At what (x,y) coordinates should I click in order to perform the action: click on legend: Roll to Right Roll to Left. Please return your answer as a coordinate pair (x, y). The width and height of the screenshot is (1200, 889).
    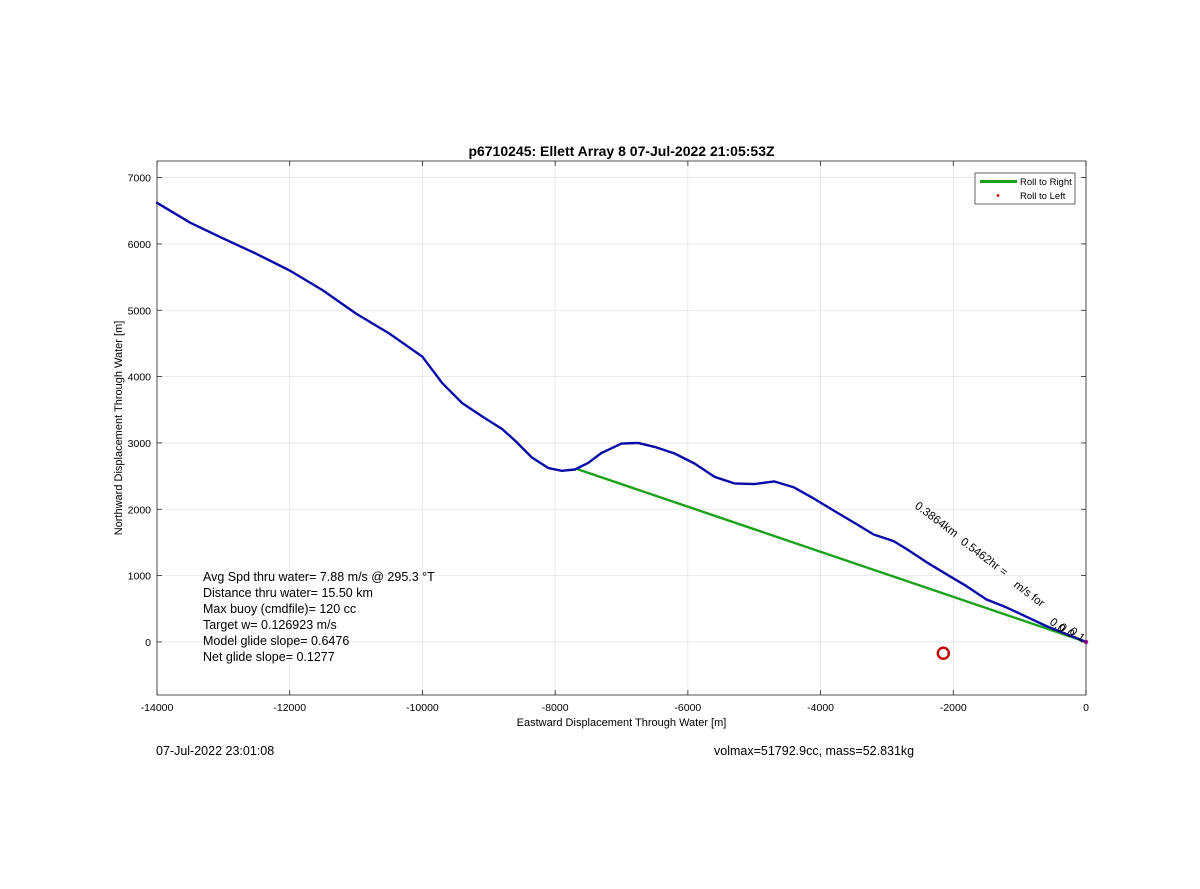
    Looking at the image, I should click on (1025, 188).